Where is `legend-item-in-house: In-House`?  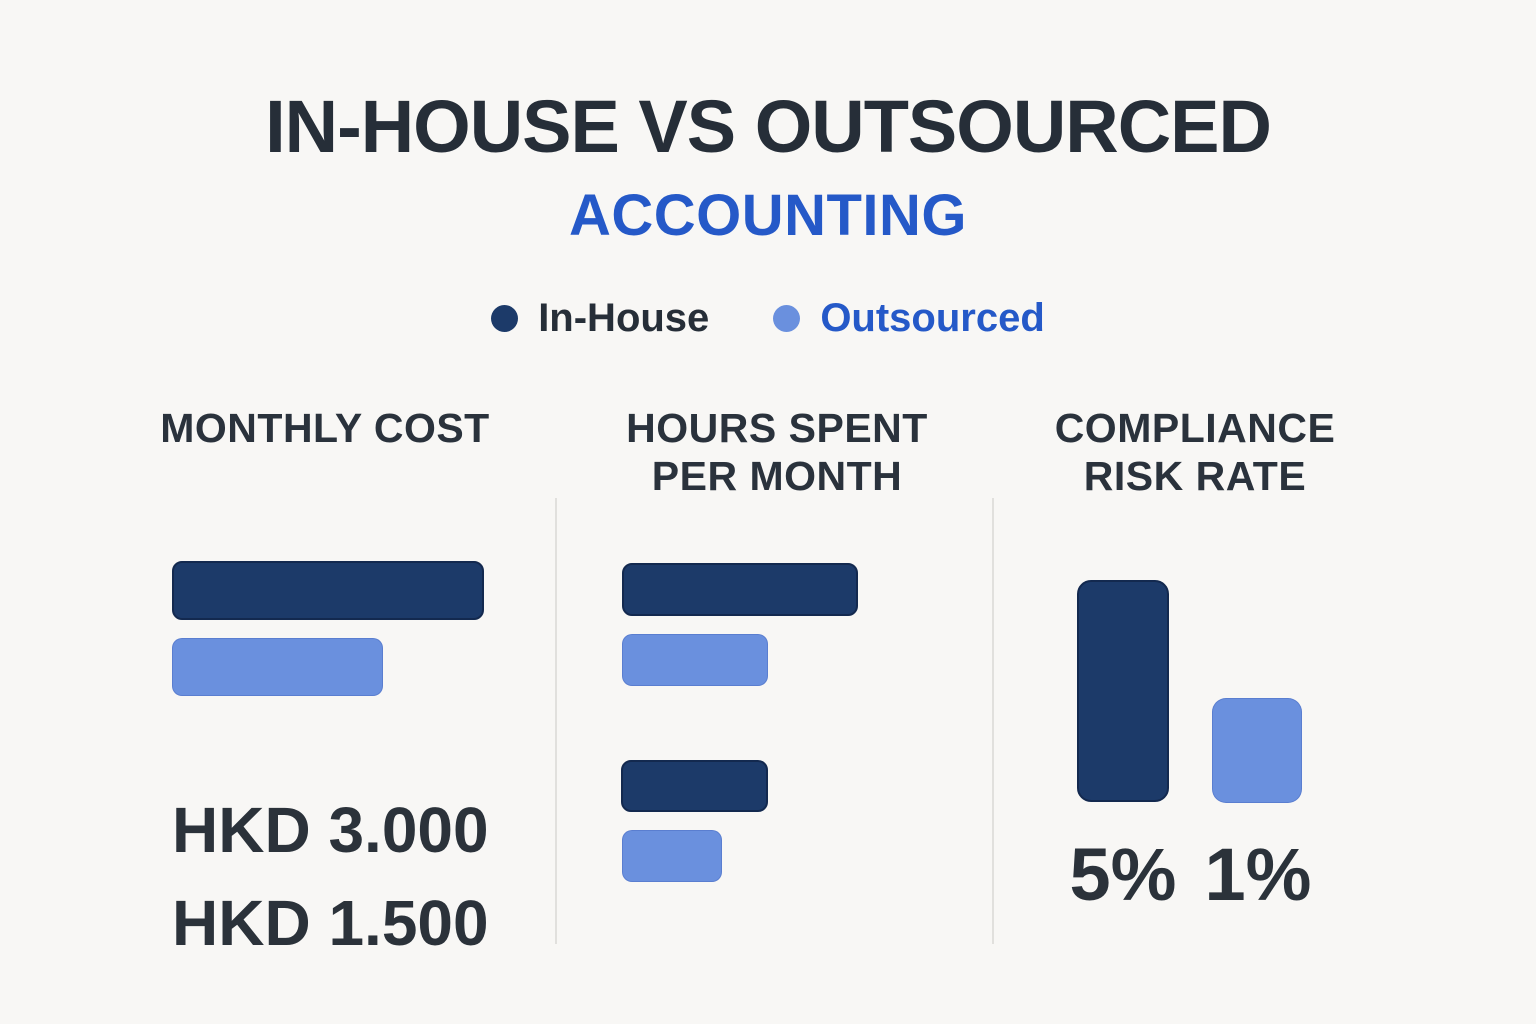
legend-item-in-house: In-House is located at coordinates (600, 318).